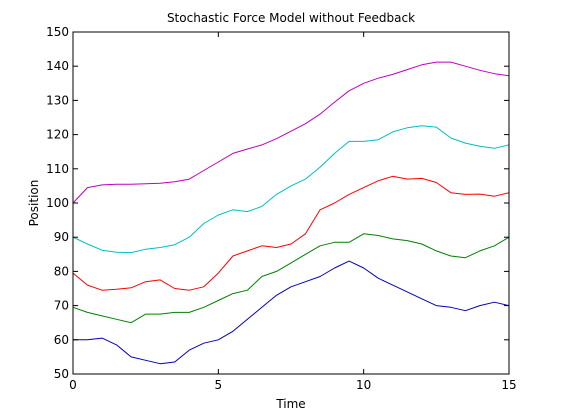 Image resolution: width=561 pixels, height=420 pixels. Describe the element at coordinates (508, 385) in the screenshot. I see `x-tick-label: 15` at that location.